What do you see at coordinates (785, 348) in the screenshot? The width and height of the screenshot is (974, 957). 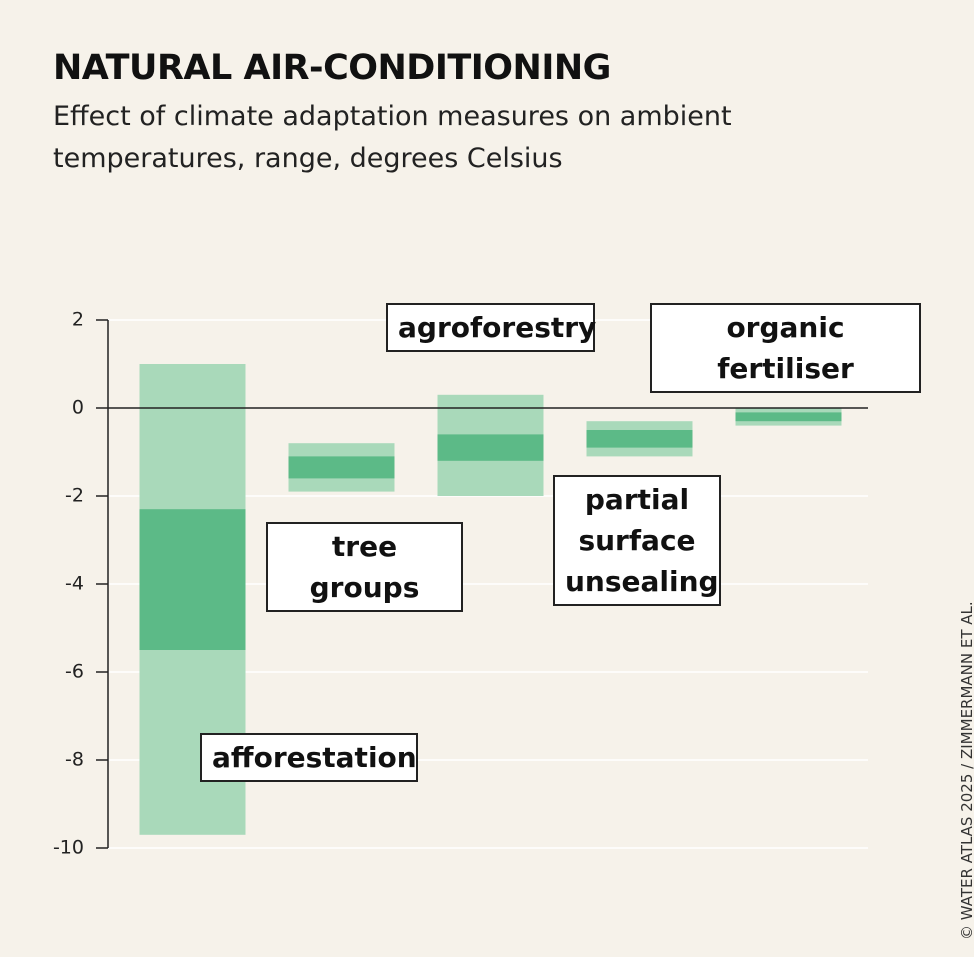 I see `category-label: organic fertiliser` at bounding box center [785, 348].